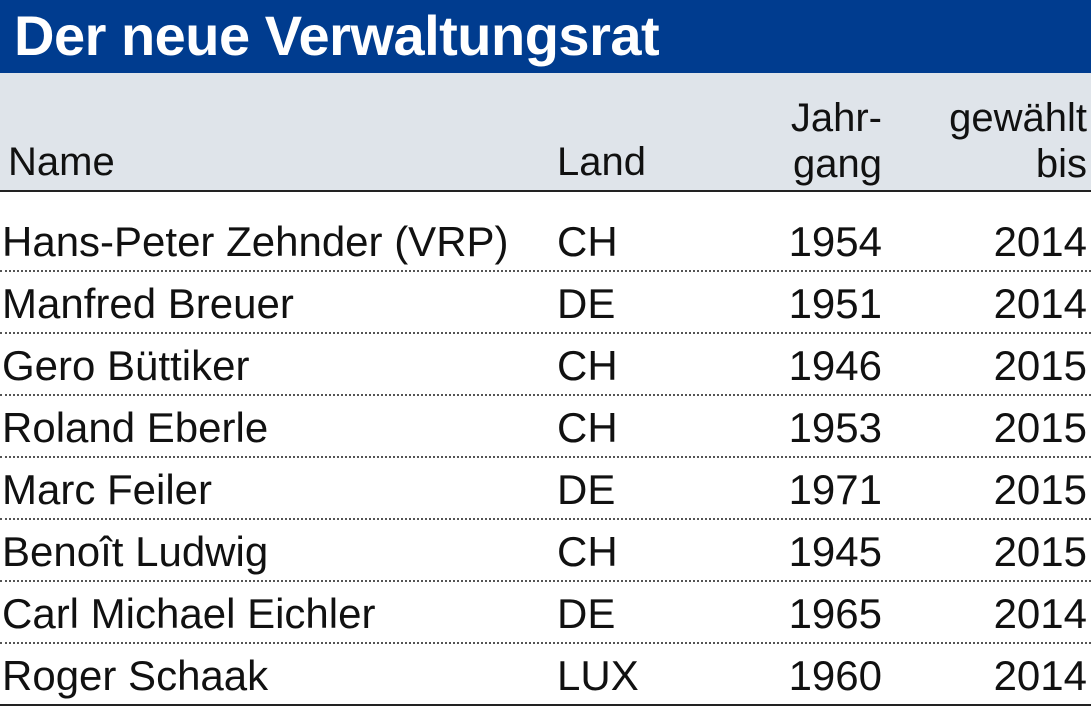  I want to click on column-header-land: Land, so click(601, 162).